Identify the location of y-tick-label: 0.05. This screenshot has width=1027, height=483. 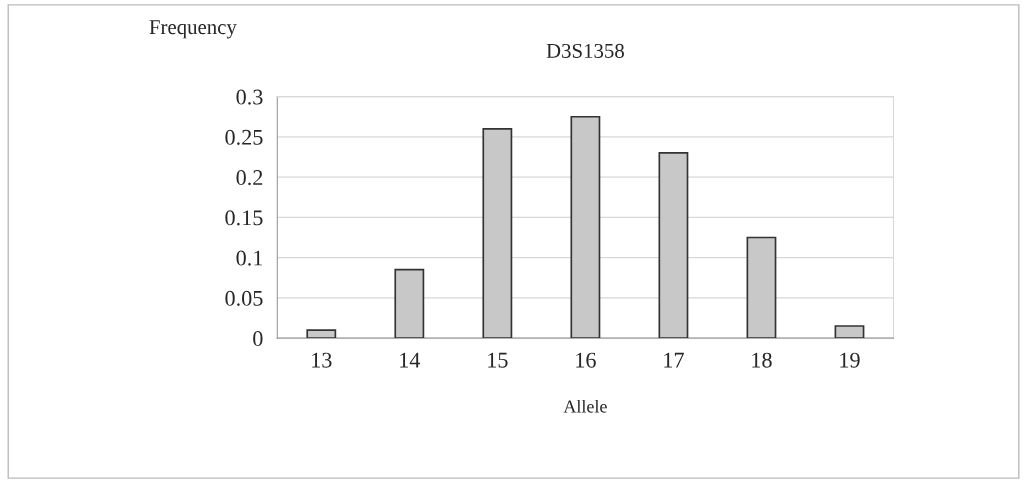
(244, 298).